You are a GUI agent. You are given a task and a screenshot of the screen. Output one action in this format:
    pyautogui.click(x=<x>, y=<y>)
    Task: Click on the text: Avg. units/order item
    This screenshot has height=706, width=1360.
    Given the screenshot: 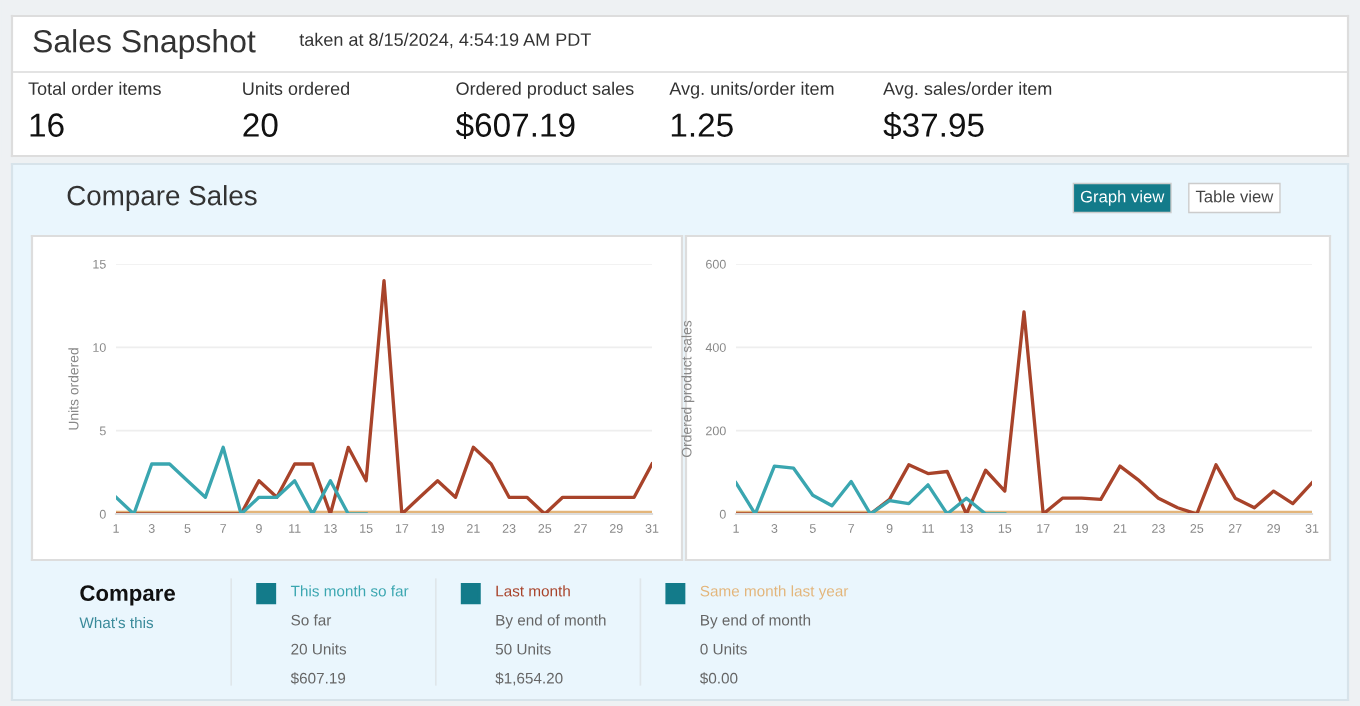 What is the action you would take?
    pyautogui.click(x=751, y=90)
    